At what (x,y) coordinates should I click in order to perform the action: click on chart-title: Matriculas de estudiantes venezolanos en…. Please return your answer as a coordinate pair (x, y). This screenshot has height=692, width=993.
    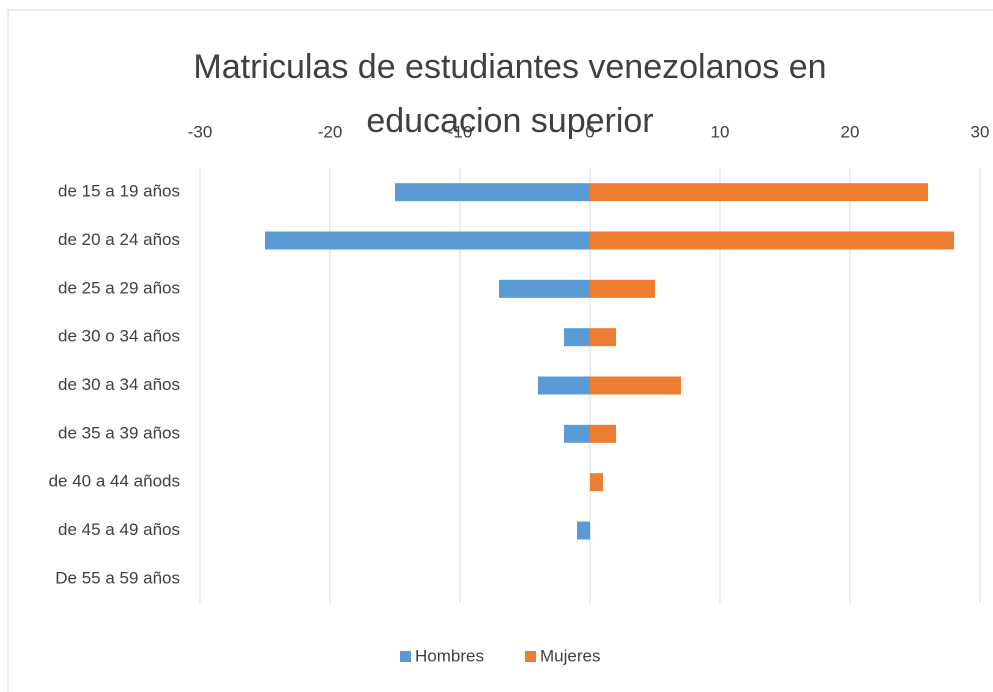
    Looking at the image, I should click on (510, 94).